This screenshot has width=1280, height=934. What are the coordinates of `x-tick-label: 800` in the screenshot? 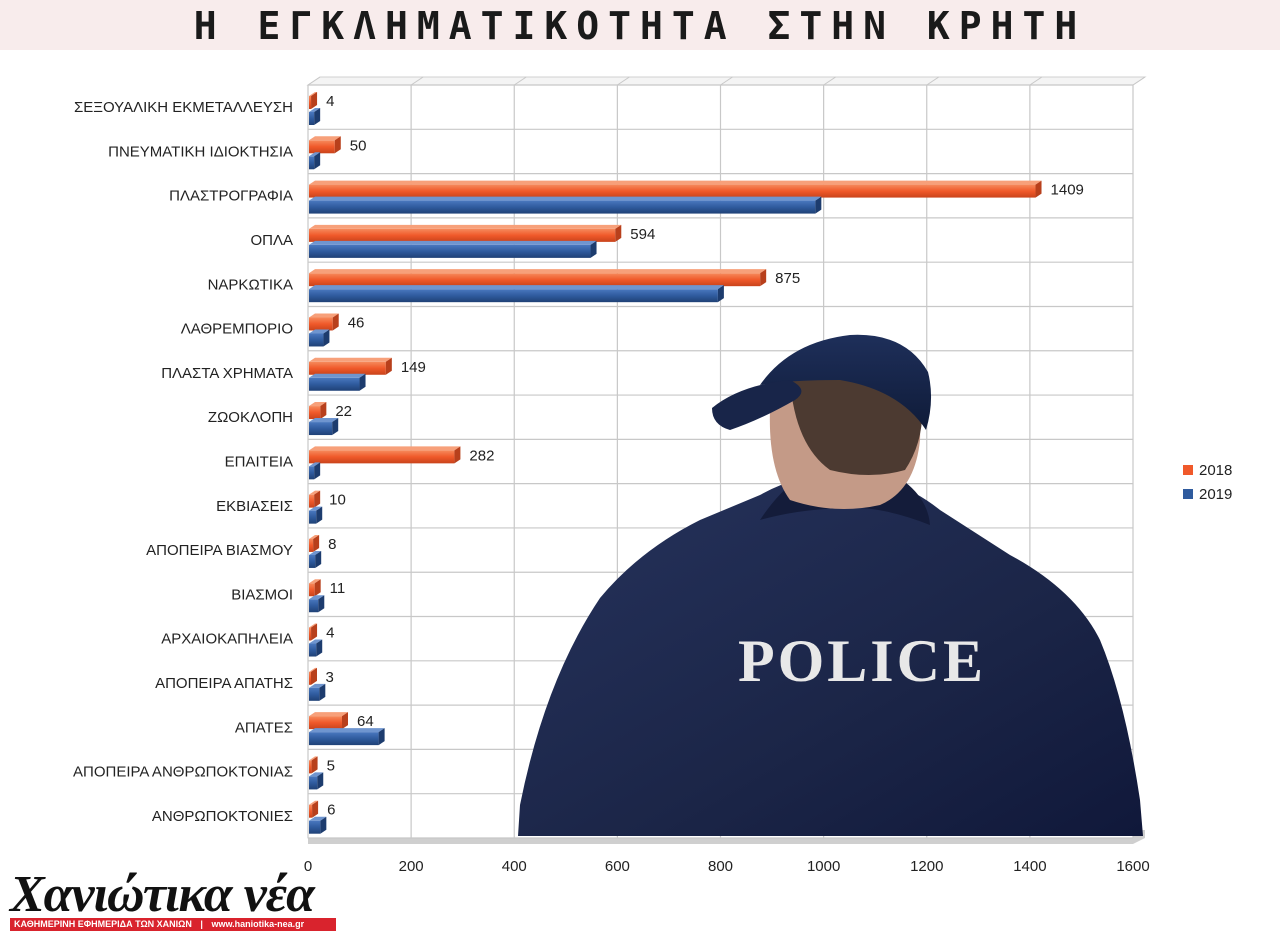 It's located at (720, 866).